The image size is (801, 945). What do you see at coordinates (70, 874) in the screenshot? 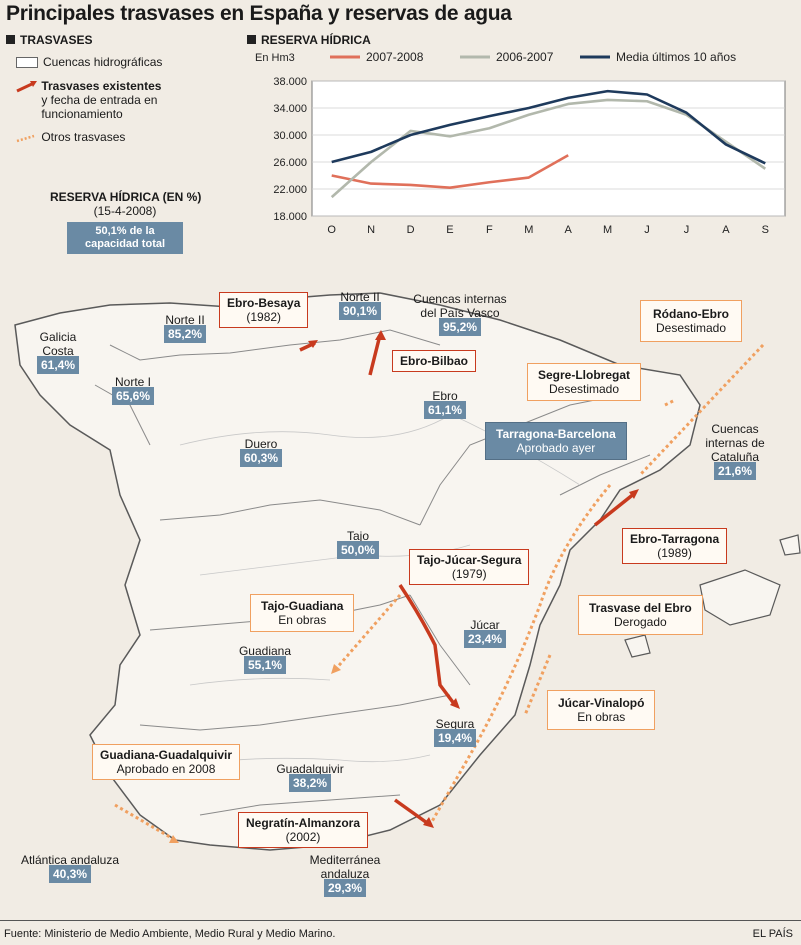
I see `basin-pct-atlantica-andaluza: 40,3%` at bounding box center [70, 874].